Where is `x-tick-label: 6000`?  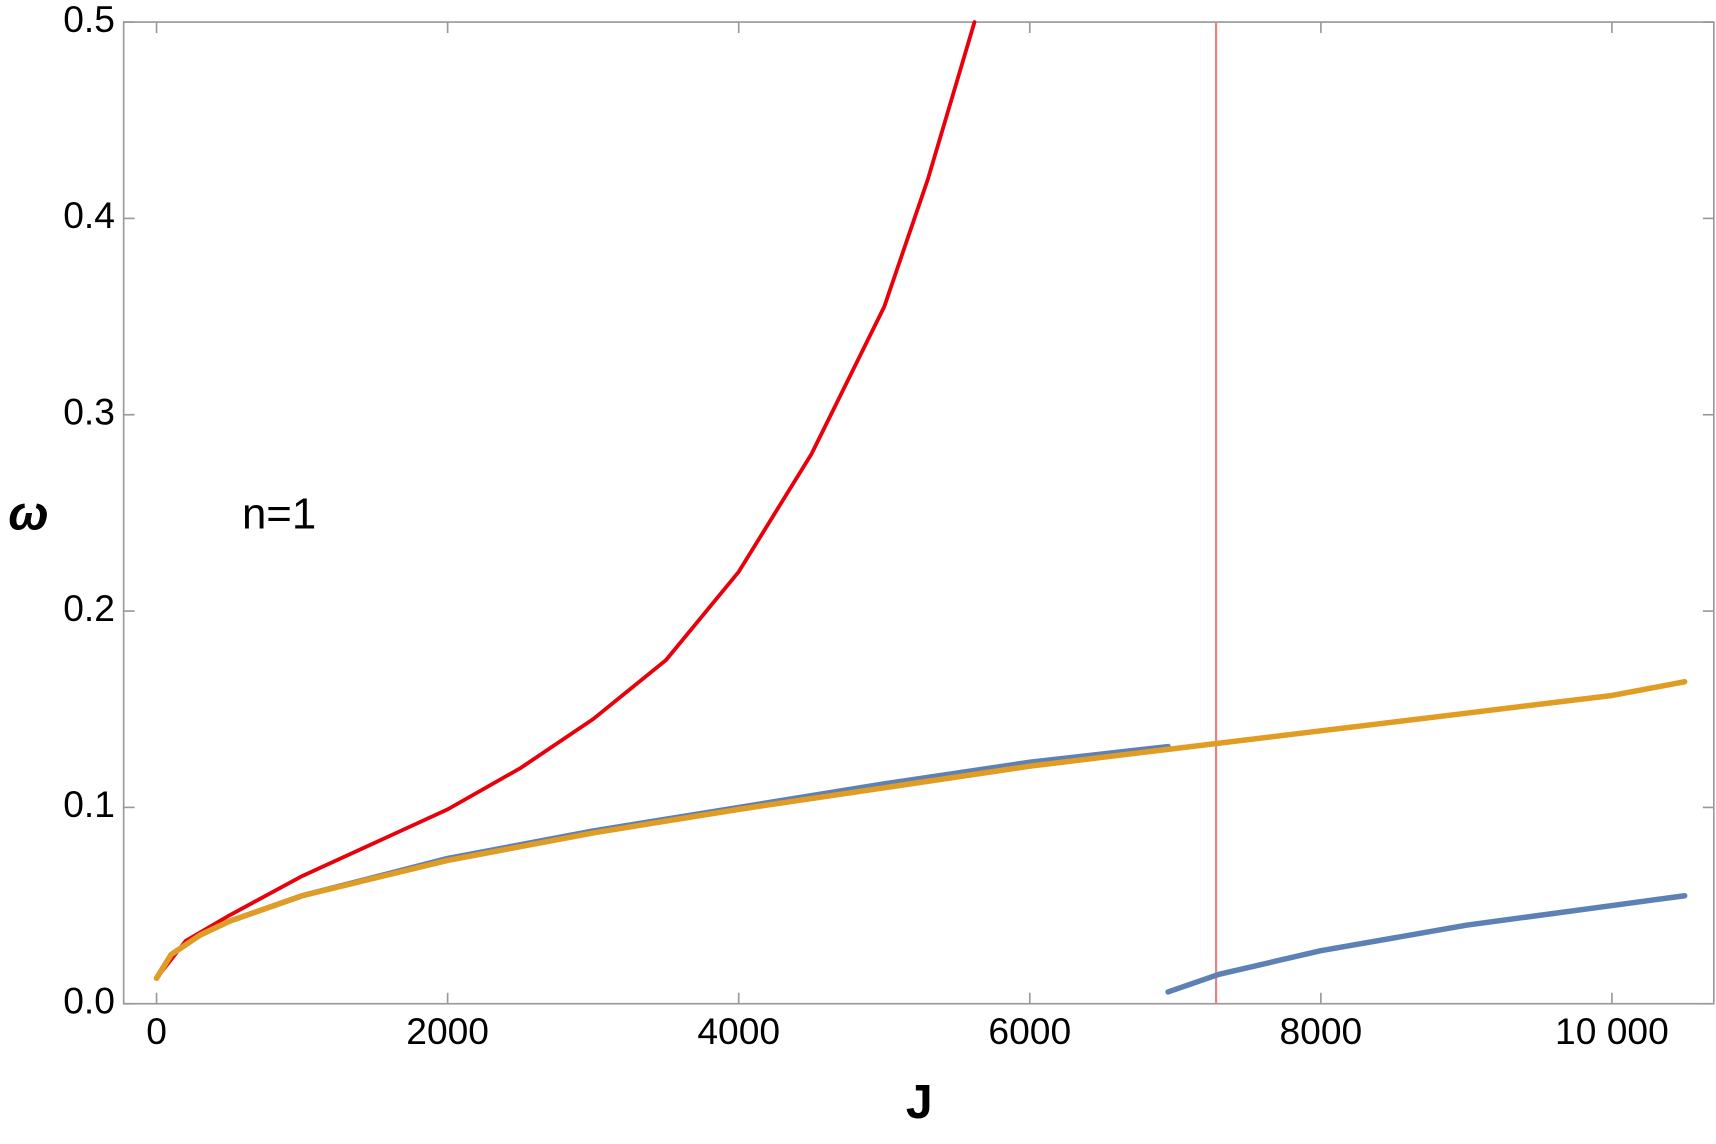
x-tick-label: 6000 is located at coordinates (1029, 1031).